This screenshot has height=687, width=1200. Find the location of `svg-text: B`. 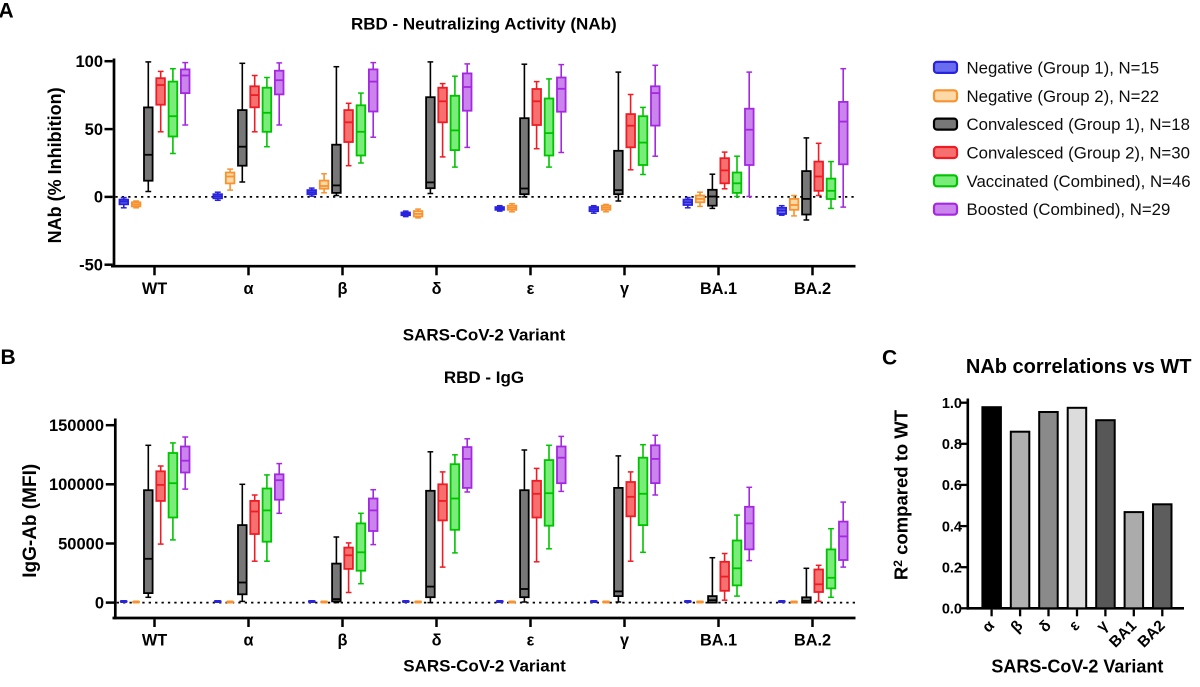

svg-text: B is located at coordinates (8, 357).